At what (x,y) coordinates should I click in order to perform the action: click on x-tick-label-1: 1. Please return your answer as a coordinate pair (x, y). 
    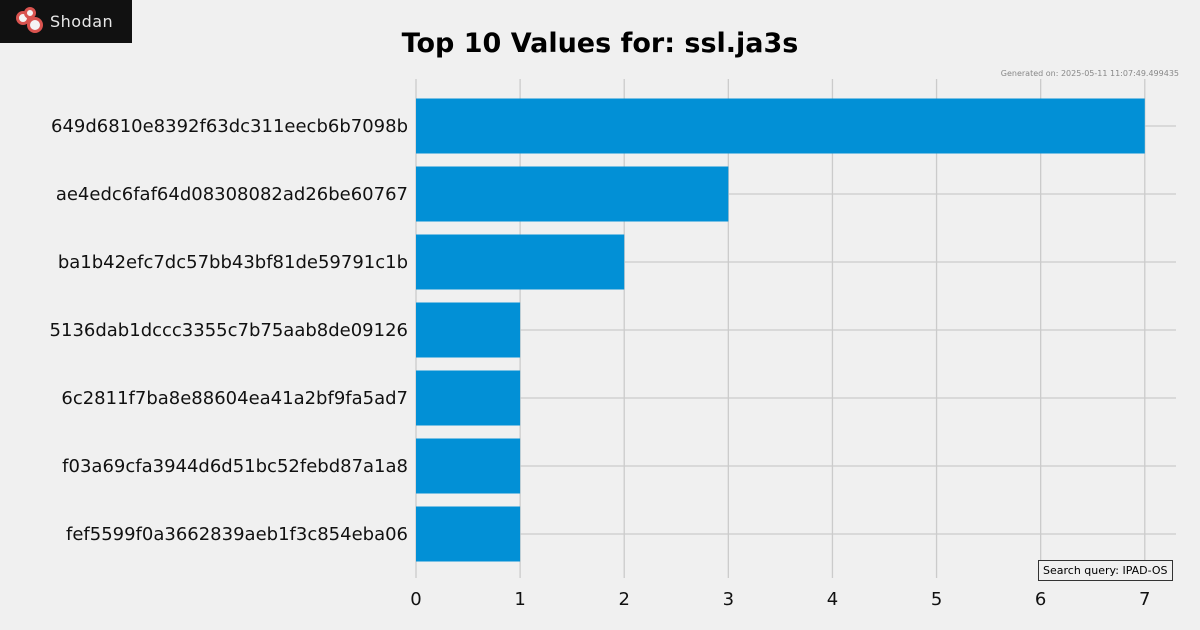
    Looking at the image, I should click on (519, 599).